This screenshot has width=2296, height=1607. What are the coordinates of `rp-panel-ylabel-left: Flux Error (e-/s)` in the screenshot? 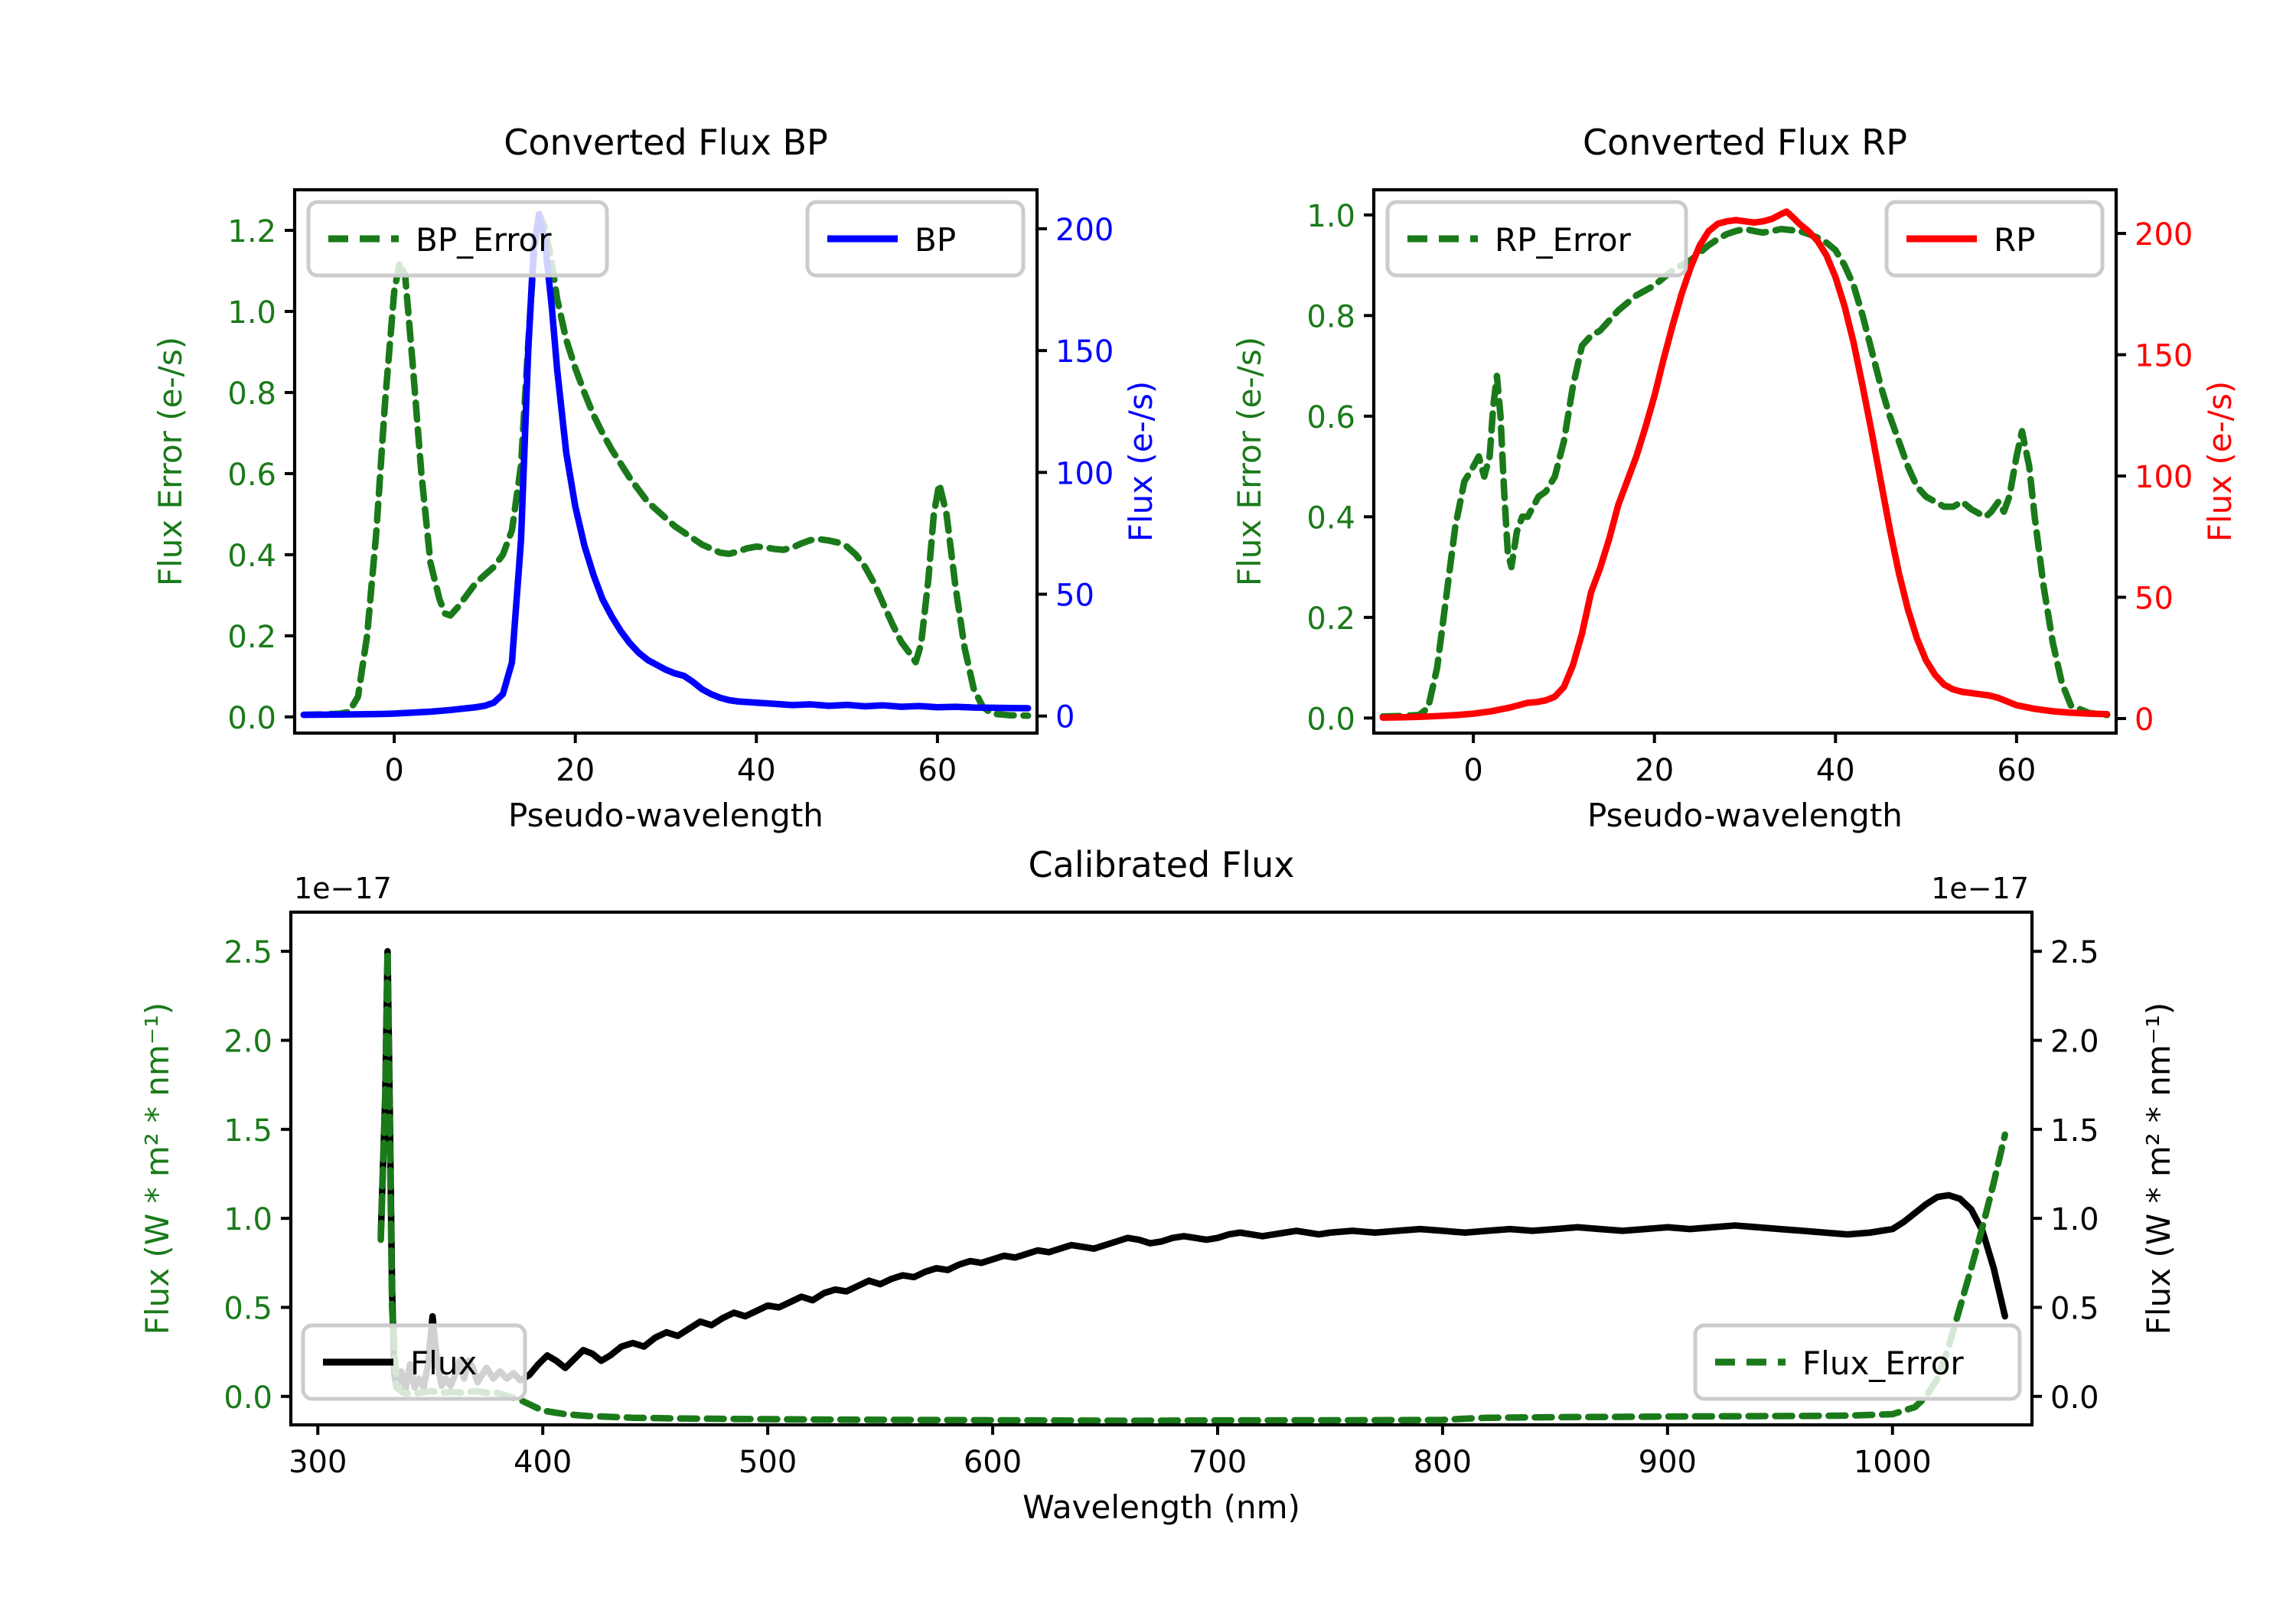 It's located at (1249, 461).